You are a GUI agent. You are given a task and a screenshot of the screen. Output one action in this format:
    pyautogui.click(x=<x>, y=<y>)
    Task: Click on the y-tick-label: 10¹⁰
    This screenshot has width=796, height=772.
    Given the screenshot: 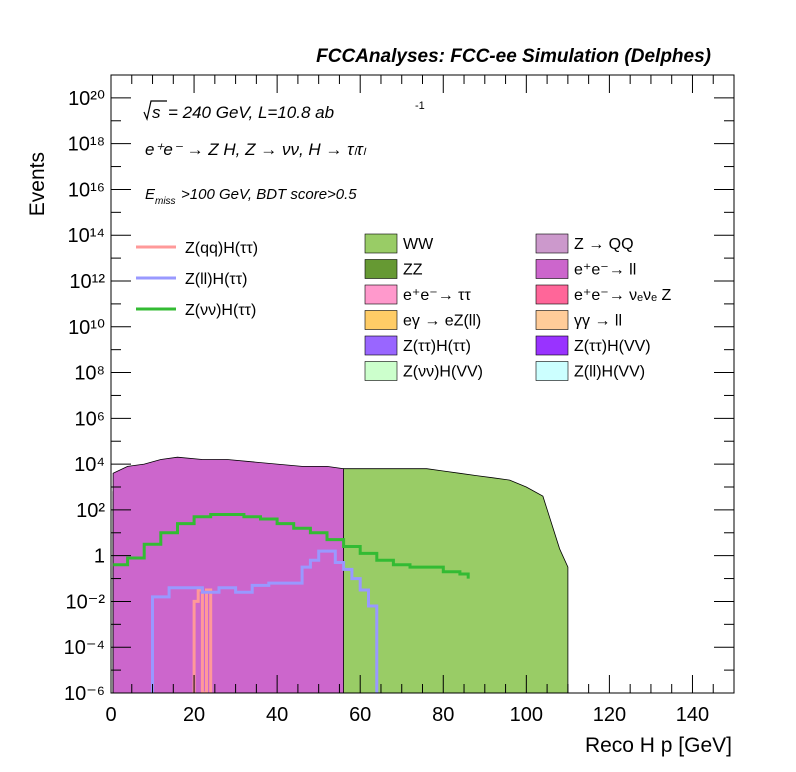 What is the action you would take?
    pyautogui.click(x=86, y=328)
    